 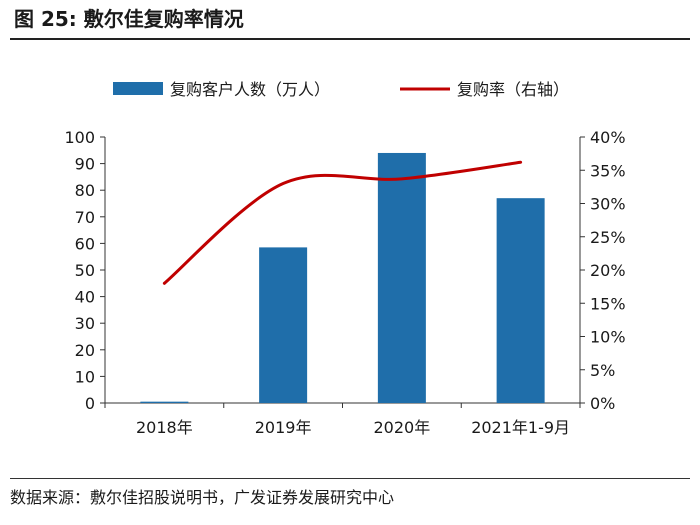 What do you see at coordinates (79, 137) in the screenshot?
I see `left-y-tick-label: 100` at bounding box center [79, 137].